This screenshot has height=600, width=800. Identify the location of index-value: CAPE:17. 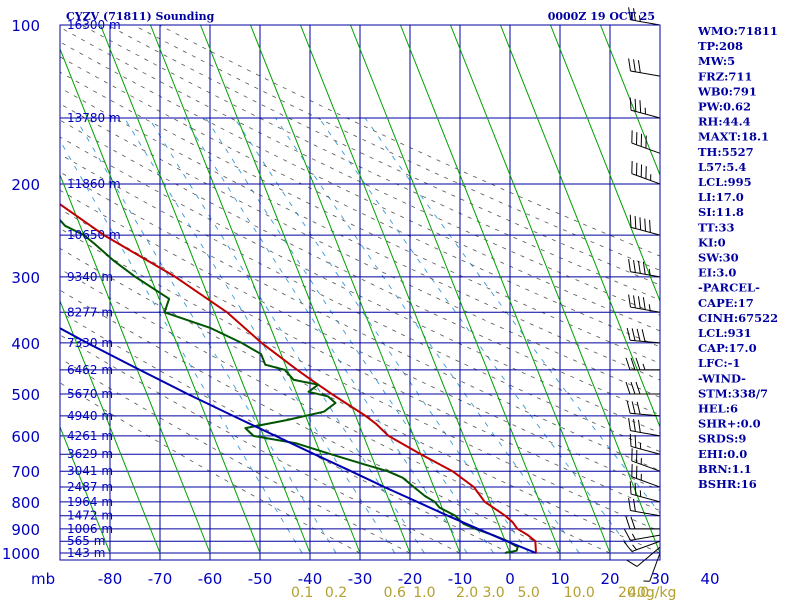
(726, 303).